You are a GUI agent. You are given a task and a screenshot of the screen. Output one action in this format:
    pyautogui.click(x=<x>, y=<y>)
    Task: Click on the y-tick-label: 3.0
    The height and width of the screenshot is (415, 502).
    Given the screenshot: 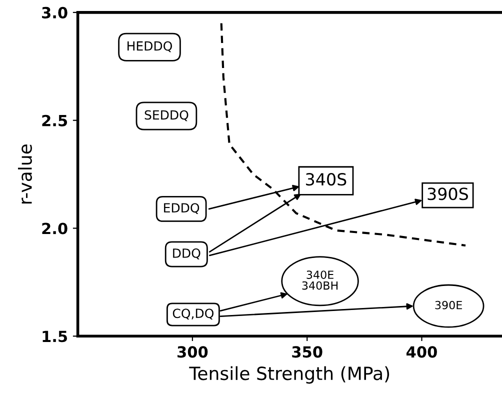 What is the action you would take?
    pyautogui.click(x=55, y=12)
    